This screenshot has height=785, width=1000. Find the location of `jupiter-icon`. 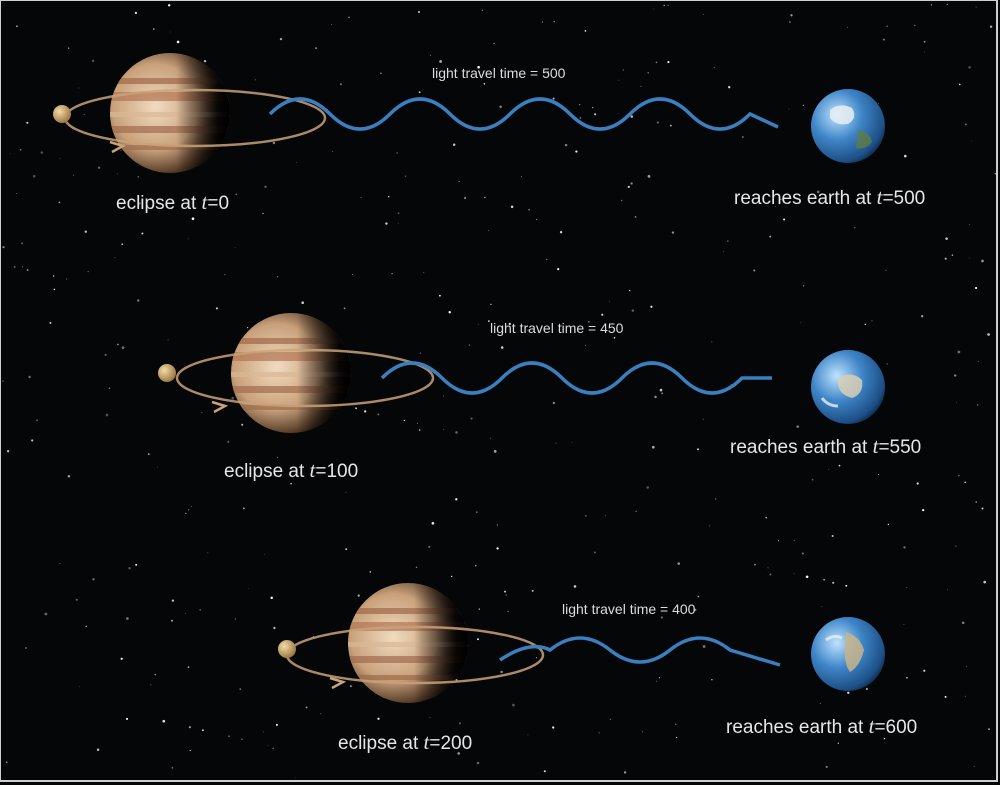

jupiter-icon is located at coordinates (291, 373).